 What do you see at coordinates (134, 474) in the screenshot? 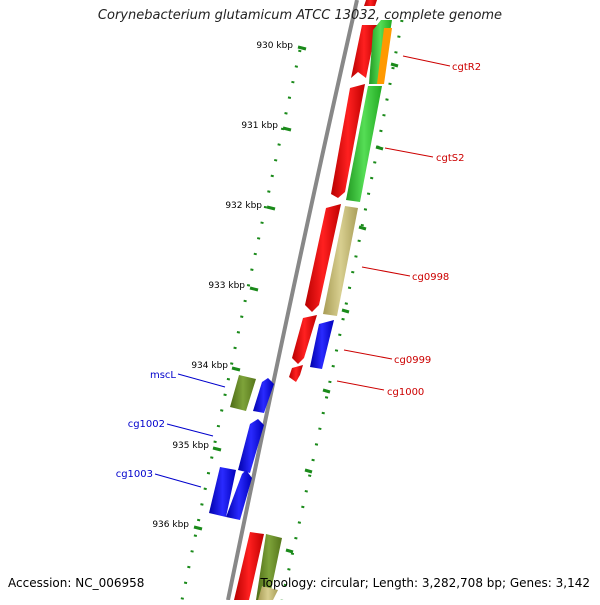
I see `gene-label-cg1003: cg1003` at bounding box center [134, 474].